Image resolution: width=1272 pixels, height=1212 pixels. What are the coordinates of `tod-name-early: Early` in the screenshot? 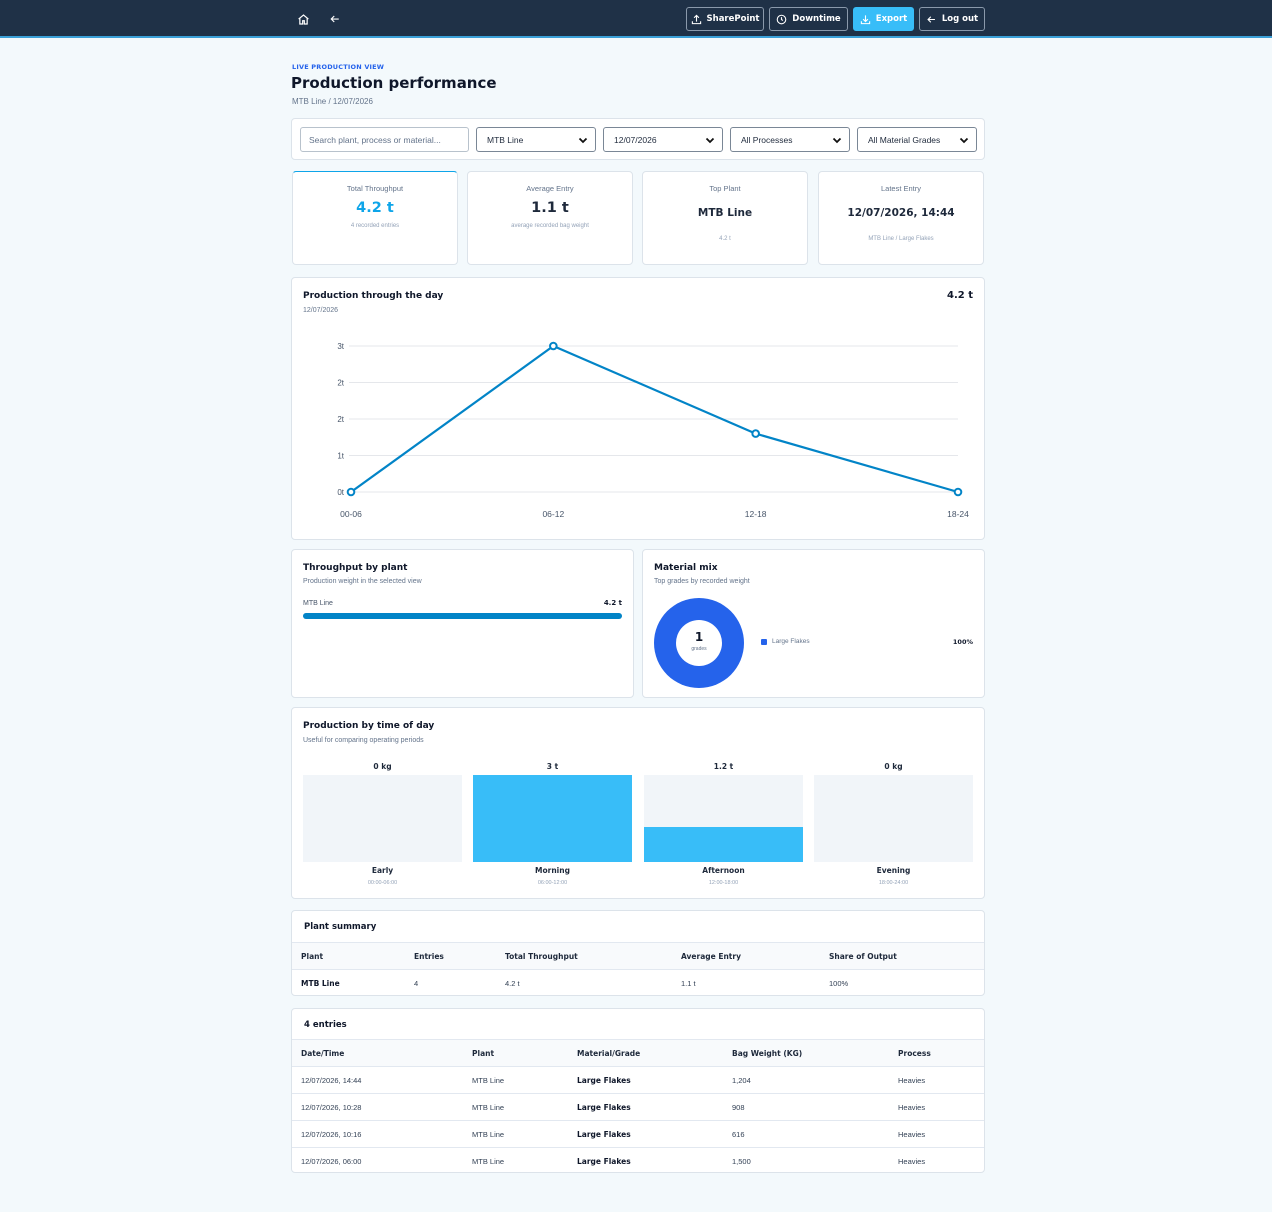 It's located at (382, 870).